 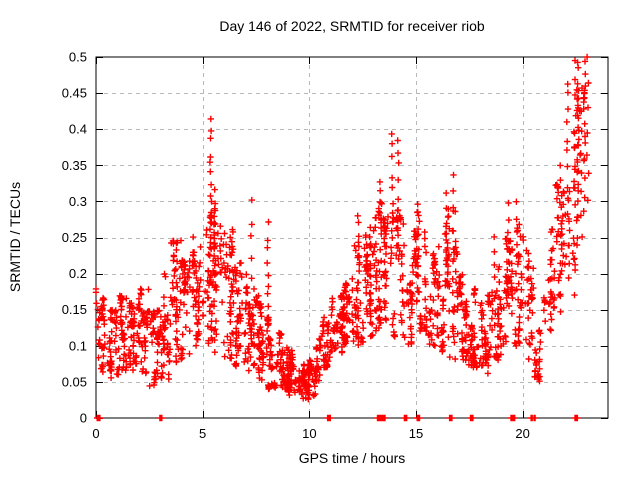 What do you see at coordinates (78, 345) in the screenshot?
I see `y-tick-label: 0.1` at bounding box center [78, 345].